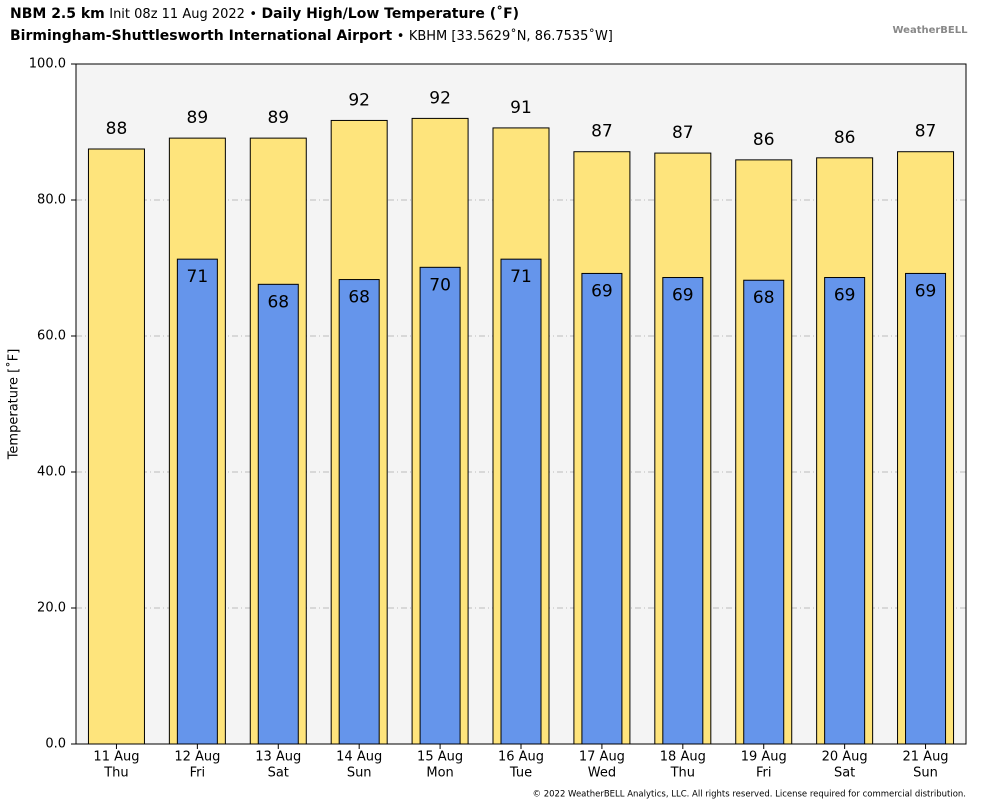 This screenshot has width=984, height=808. I want to click on value-label: 91, so click(521, 108).